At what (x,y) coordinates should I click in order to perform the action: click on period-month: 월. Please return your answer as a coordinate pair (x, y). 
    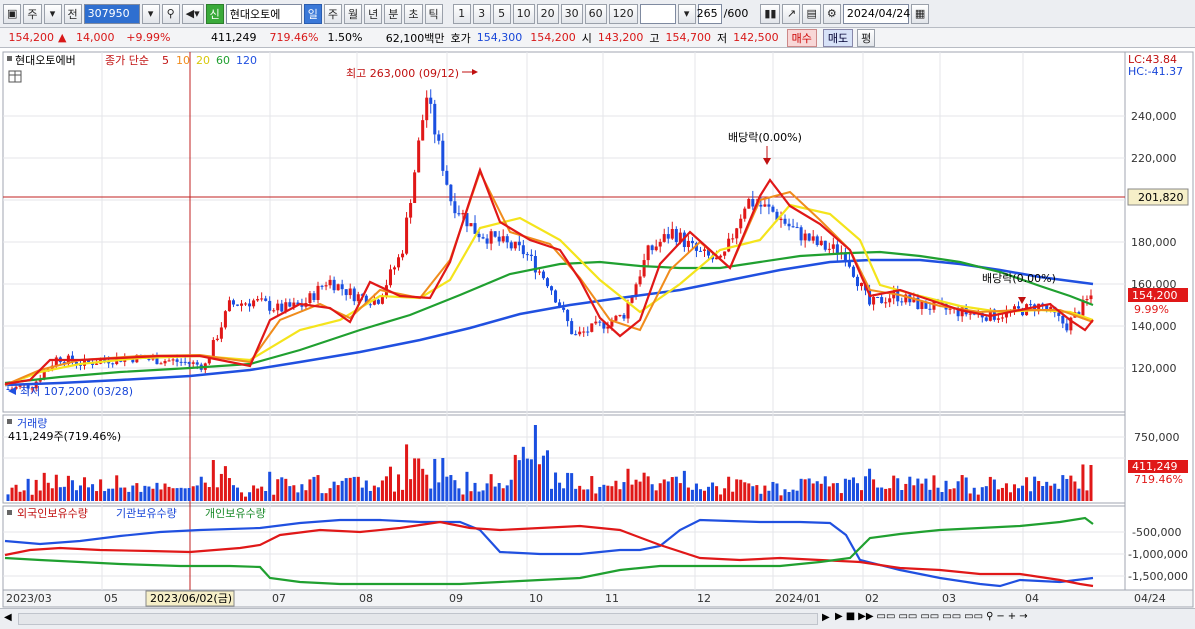
    Looking at the image, I should click on (353, 13).